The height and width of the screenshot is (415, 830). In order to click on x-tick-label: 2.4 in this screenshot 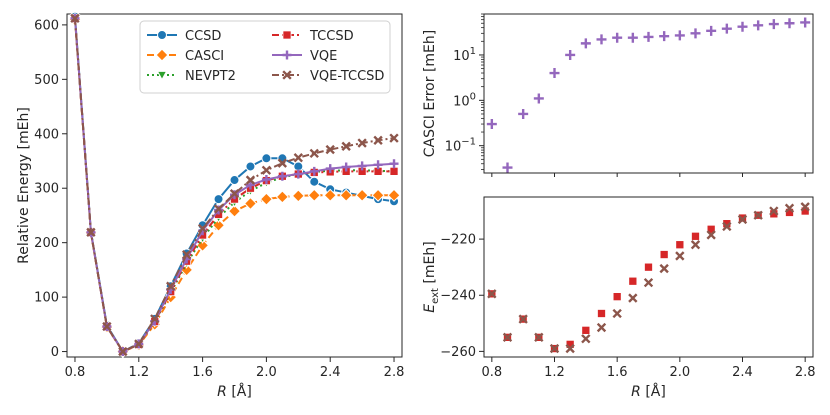, I will do `click(330, 372)`.